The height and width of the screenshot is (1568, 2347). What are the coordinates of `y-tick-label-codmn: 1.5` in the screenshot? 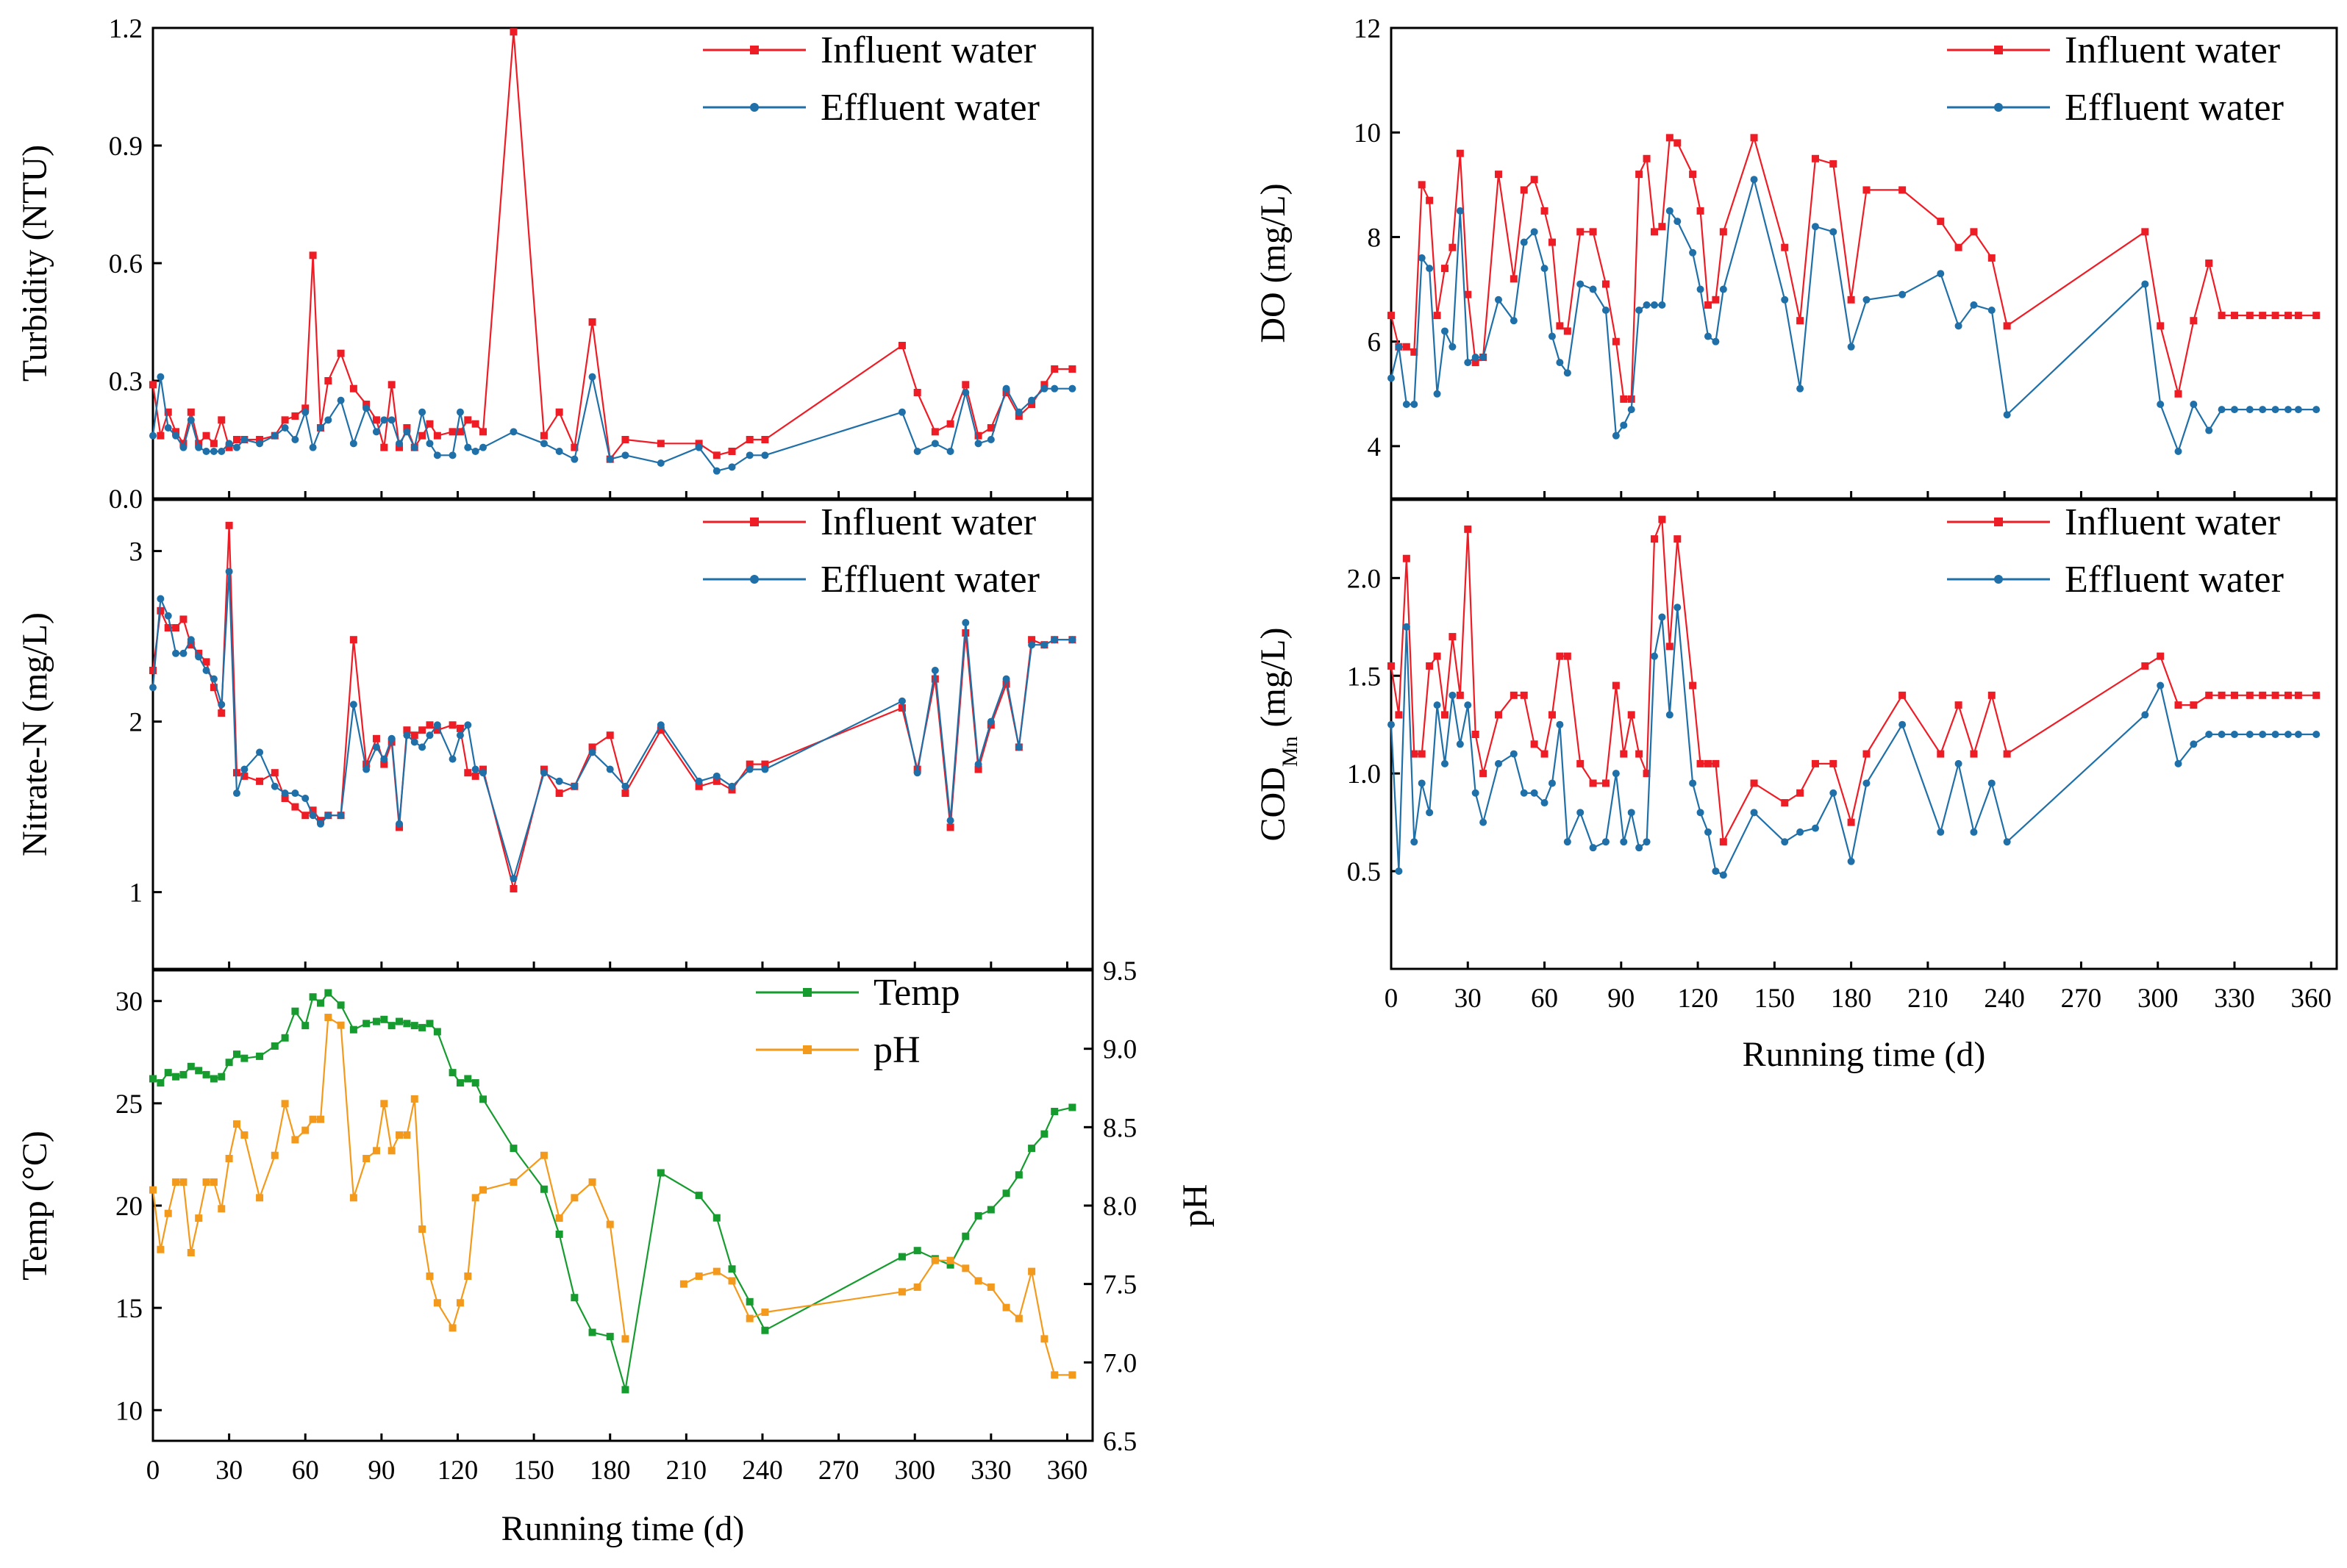 It's located at (1364, 677).